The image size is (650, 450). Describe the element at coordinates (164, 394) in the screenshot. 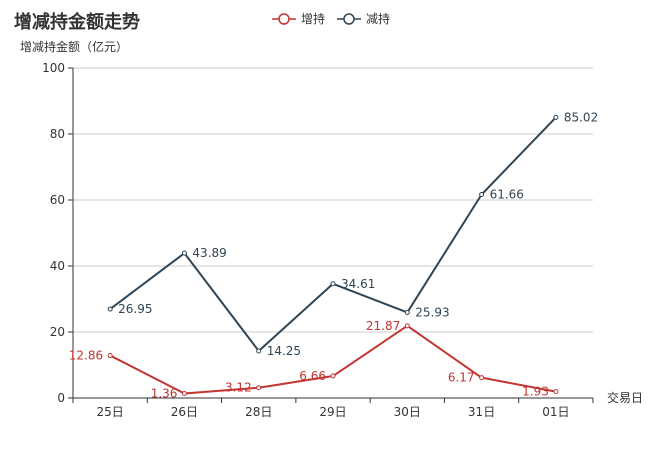

I see `data-label: 1.36` at that location.